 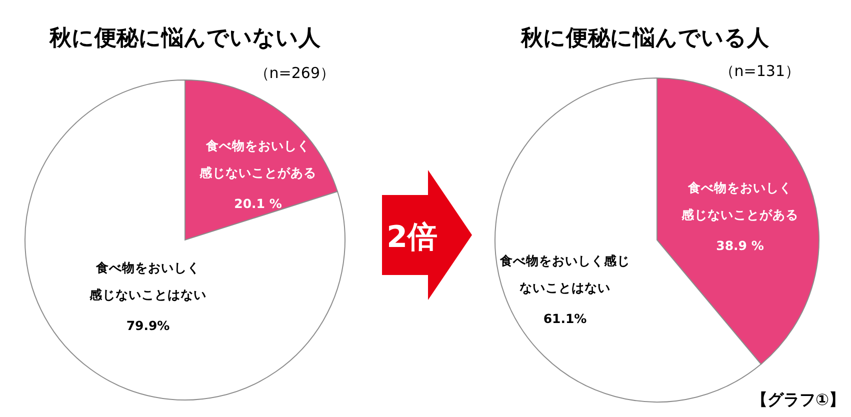 What do you see at coordinates (645, 38) in the screenshot?
I see `chart-title: 秋に便秘に悩んでいる人` at bounding box center [645, 38].